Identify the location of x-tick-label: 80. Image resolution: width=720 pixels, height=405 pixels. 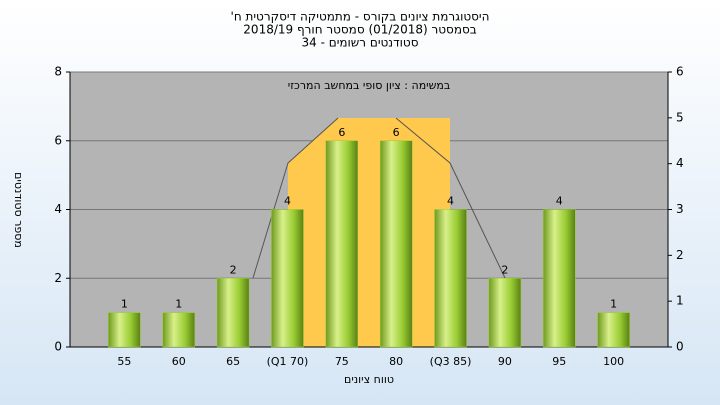
(396, 361).